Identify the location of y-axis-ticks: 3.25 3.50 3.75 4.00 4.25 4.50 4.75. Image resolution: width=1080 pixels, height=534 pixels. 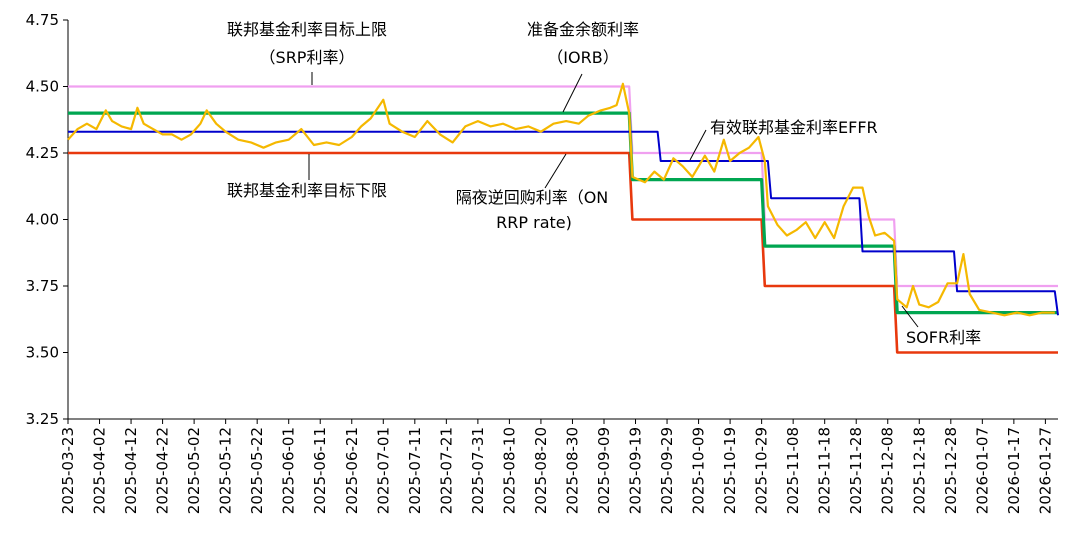
(47, 219).